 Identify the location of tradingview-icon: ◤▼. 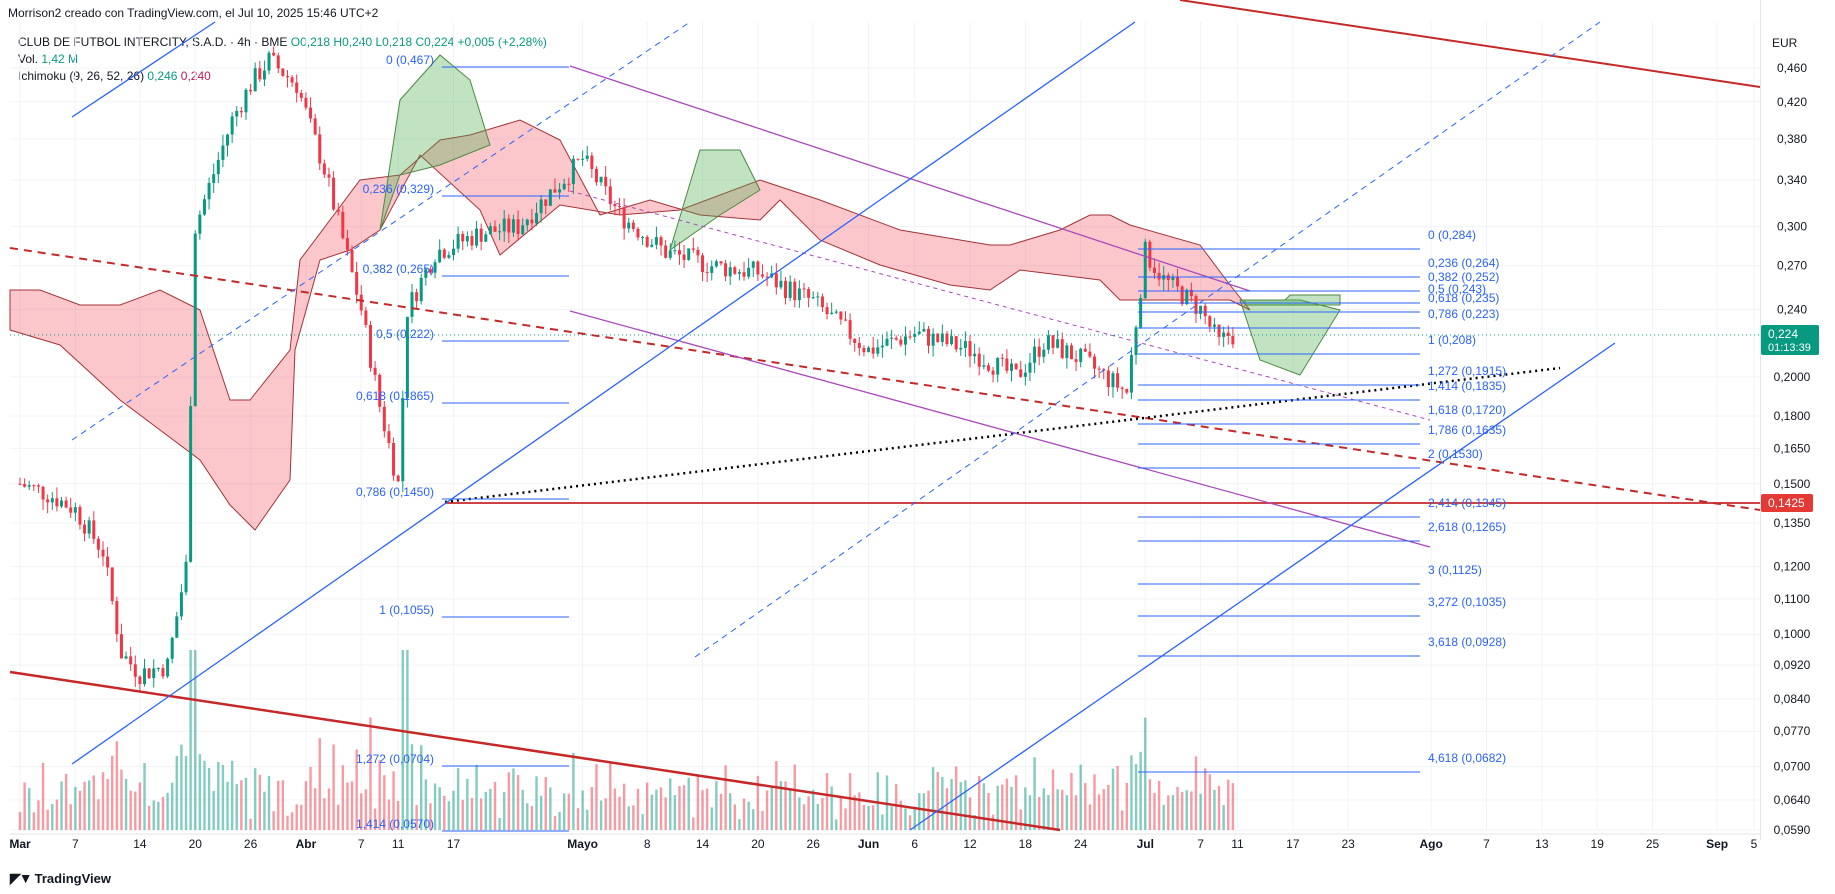
(21, 878).